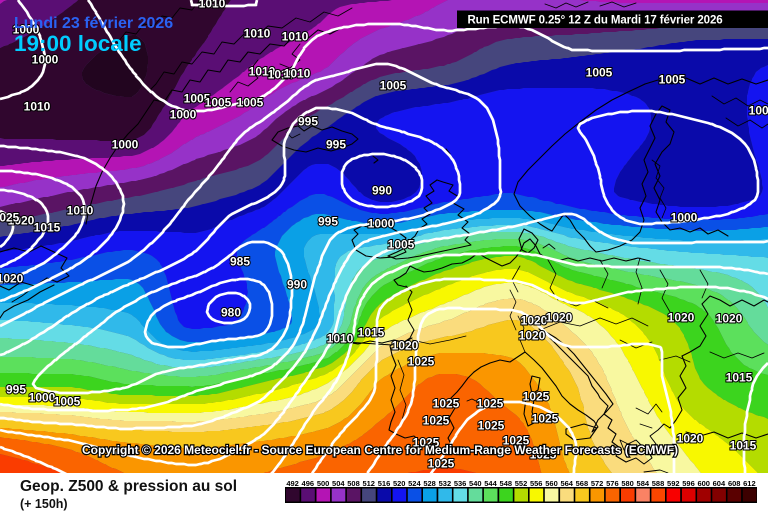  What do you see at coordinates (429, 483) in the screenshot?
I see `svg-text: 528` at bounding box center [429, 483].